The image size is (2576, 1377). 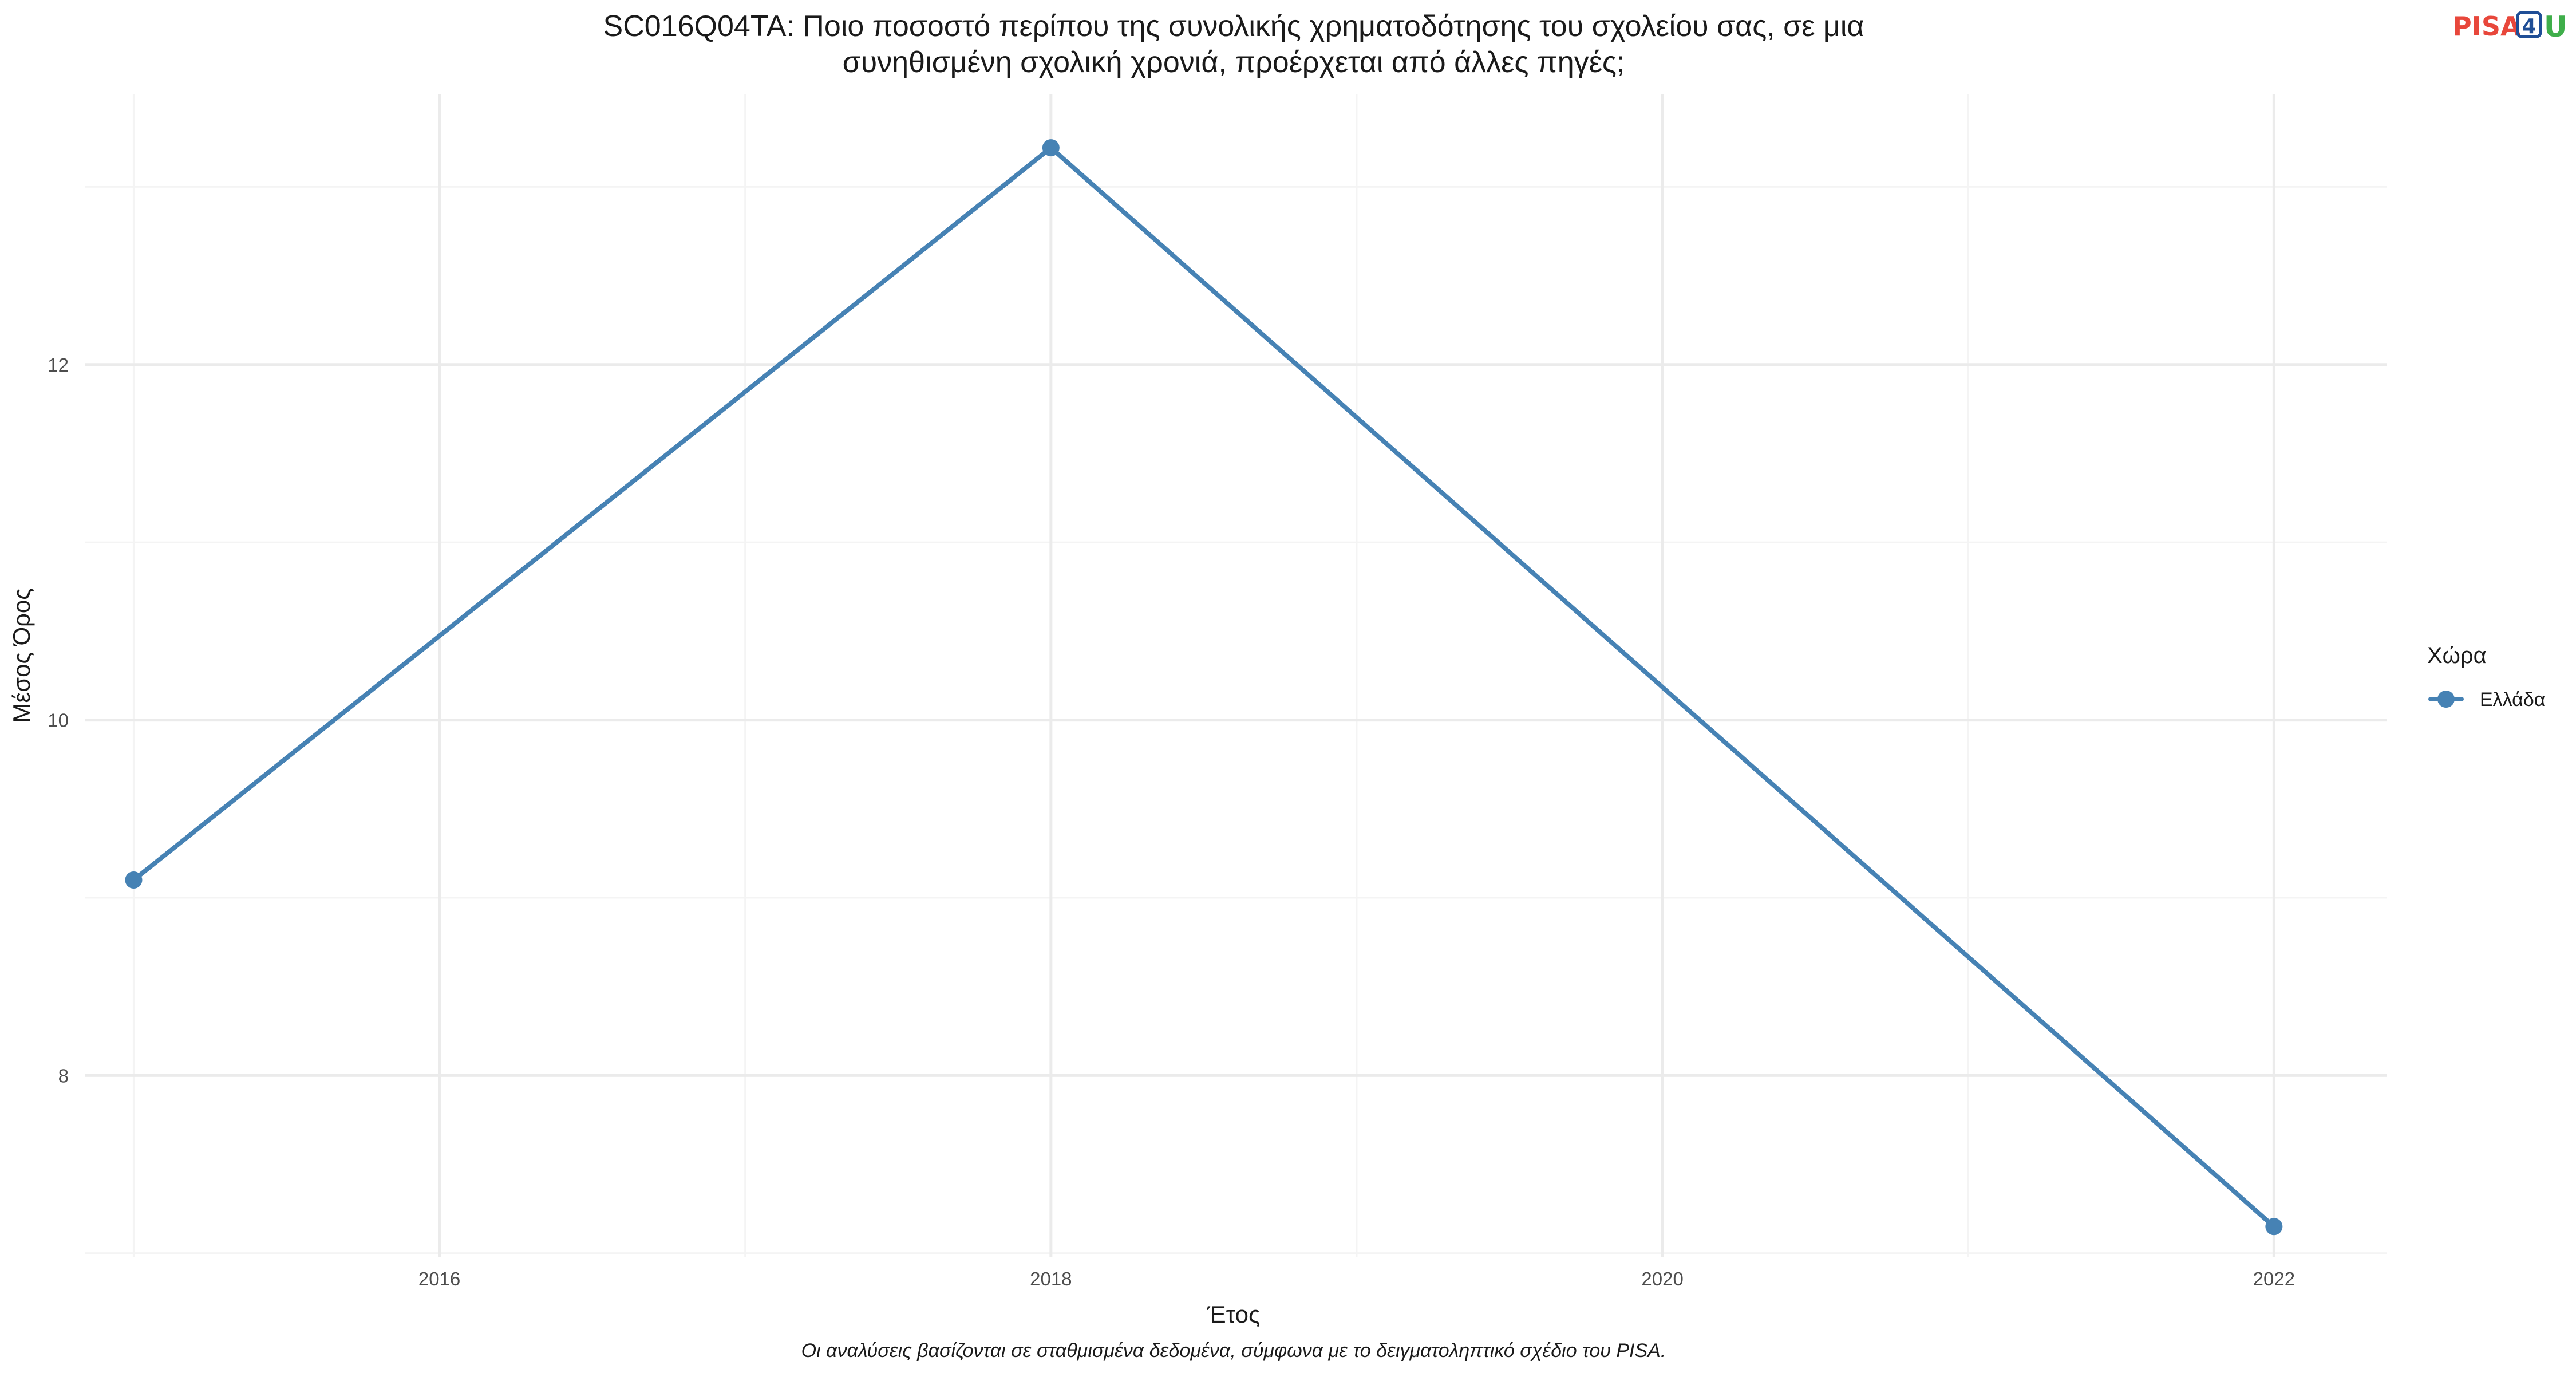 What do you see at coordinates (1662, 1278) in the screenshot?
I see `x-tick-label: 2020` at bounding box center [1662, 1278].